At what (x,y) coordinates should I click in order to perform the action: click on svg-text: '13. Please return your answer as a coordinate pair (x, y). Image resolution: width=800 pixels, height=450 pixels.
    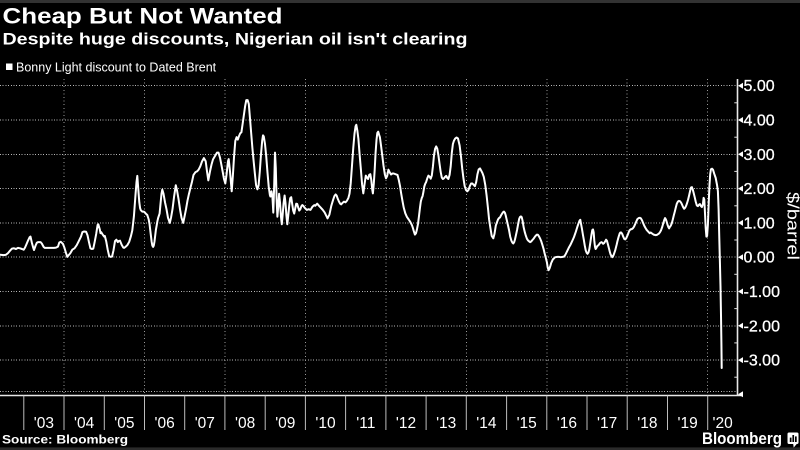
    Looking at the image, I should click on (446, 423).